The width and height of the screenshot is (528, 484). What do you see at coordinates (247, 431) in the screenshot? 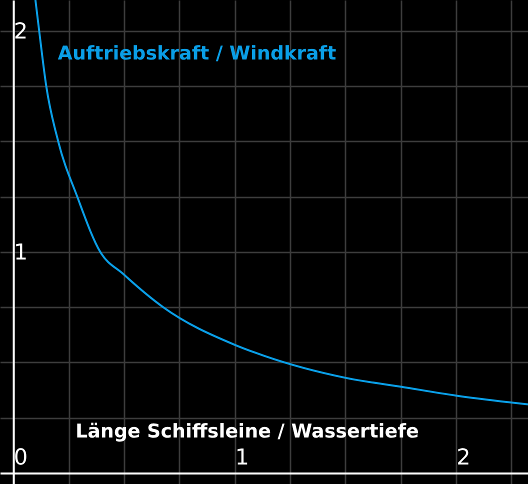
I see `x-axis-title: Länge Schiffsleine / Wassertiefe` at bounding box center [247, 431].